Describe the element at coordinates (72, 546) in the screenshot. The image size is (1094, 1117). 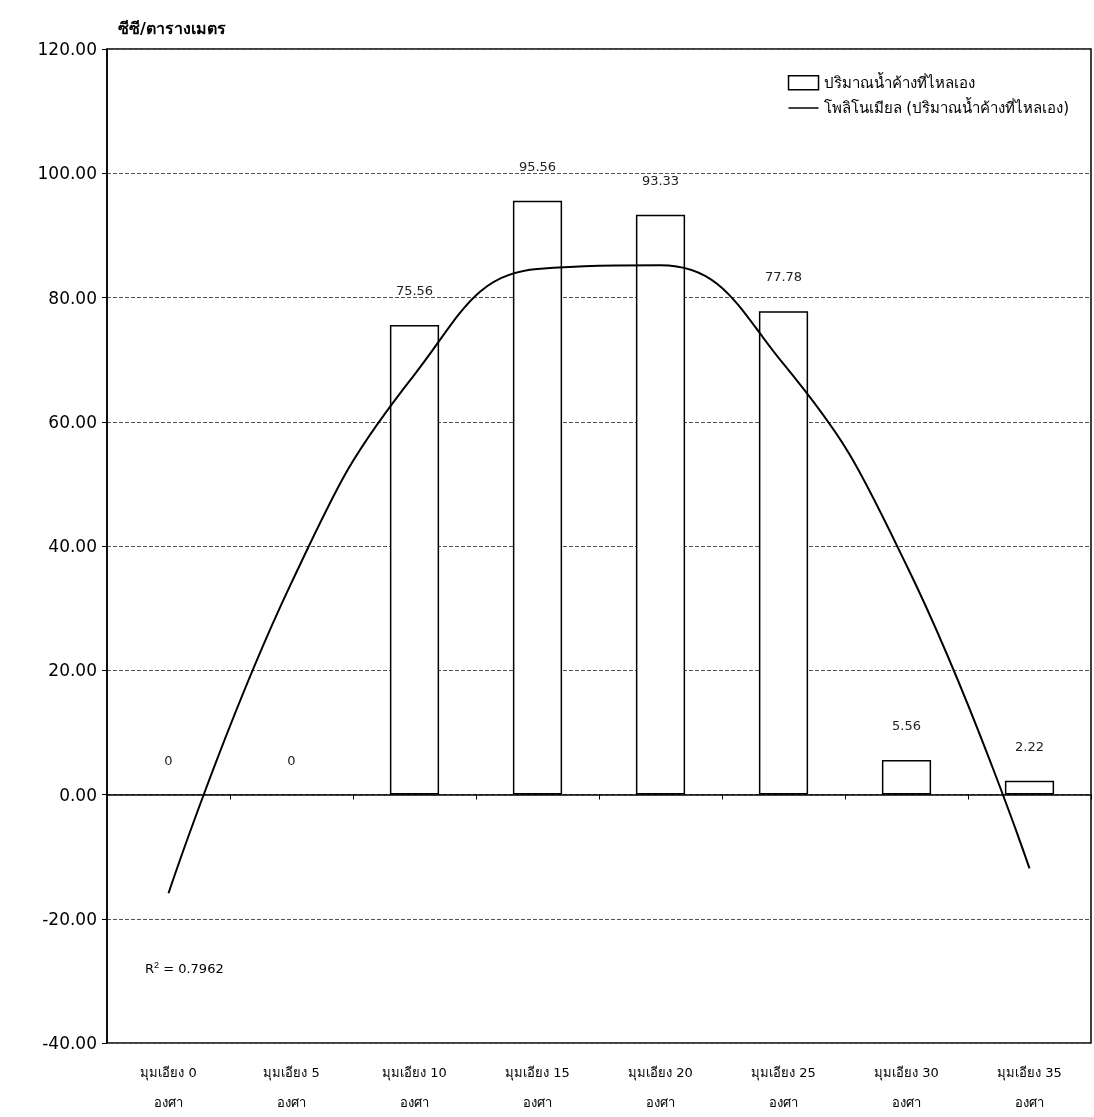
I see `y-tick-label: 40.00` at that location.